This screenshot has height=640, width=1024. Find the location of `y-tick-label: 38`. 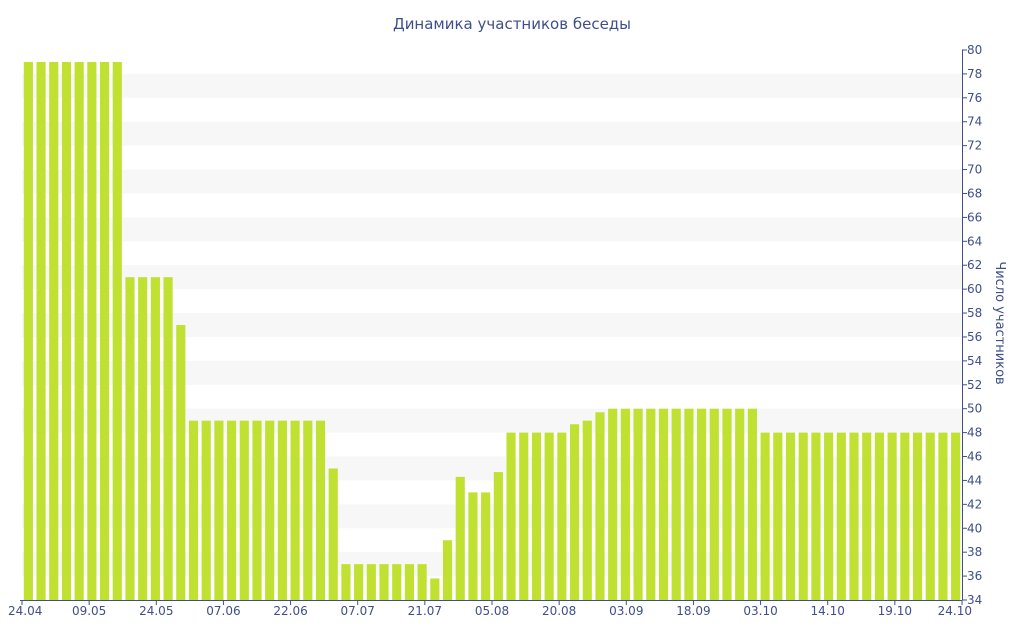

y-tick-label: 38 is located at coordinates (974, 552).